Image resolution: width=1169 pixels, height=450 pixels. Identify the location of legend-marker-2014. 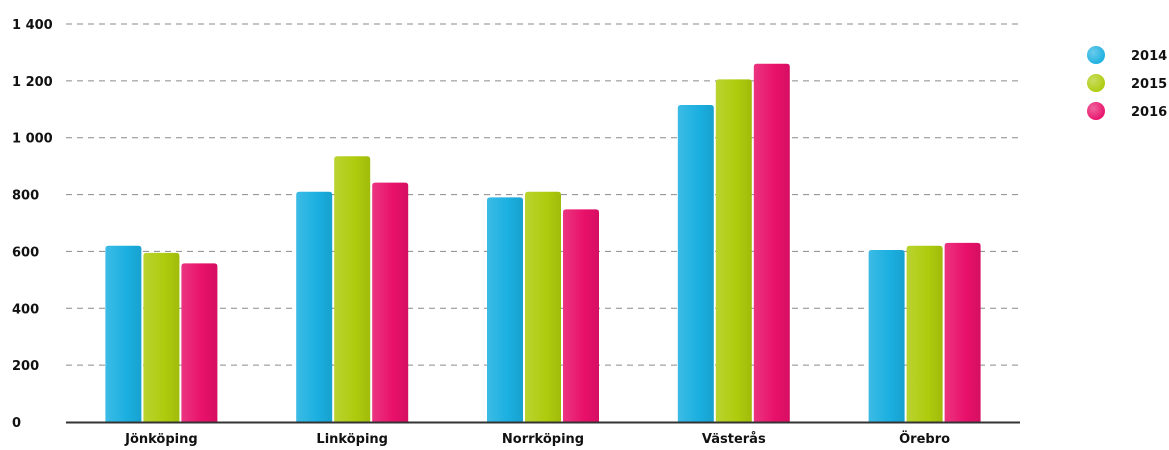
(1096, 55).